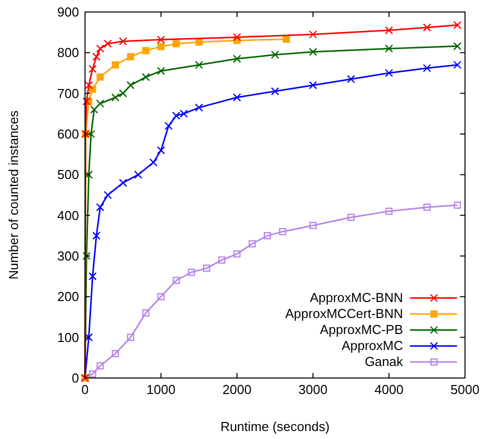 The image size is (485, 439). What do you see at coordinates (68, 296) in the screenshot?
I see `y-tick-label: 200` at bounding box center [68, 296].